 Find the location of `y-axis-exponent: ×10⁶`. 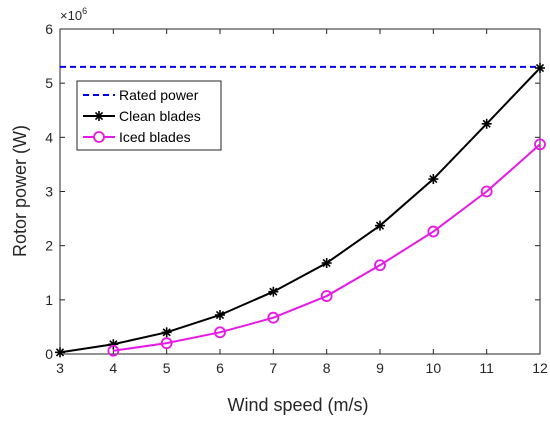

y-axis-exponent: ×10⁶ is located at coordinates (73, 14).